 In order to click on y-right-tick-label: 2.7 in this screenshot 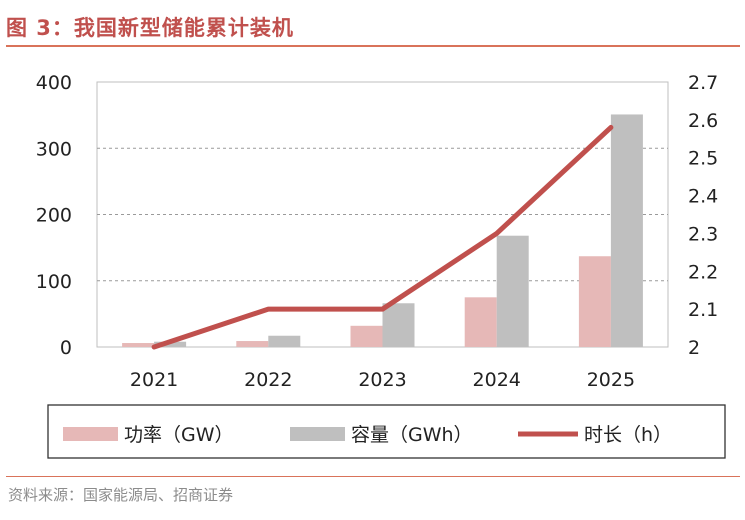, I will do `click(703, 83)`.